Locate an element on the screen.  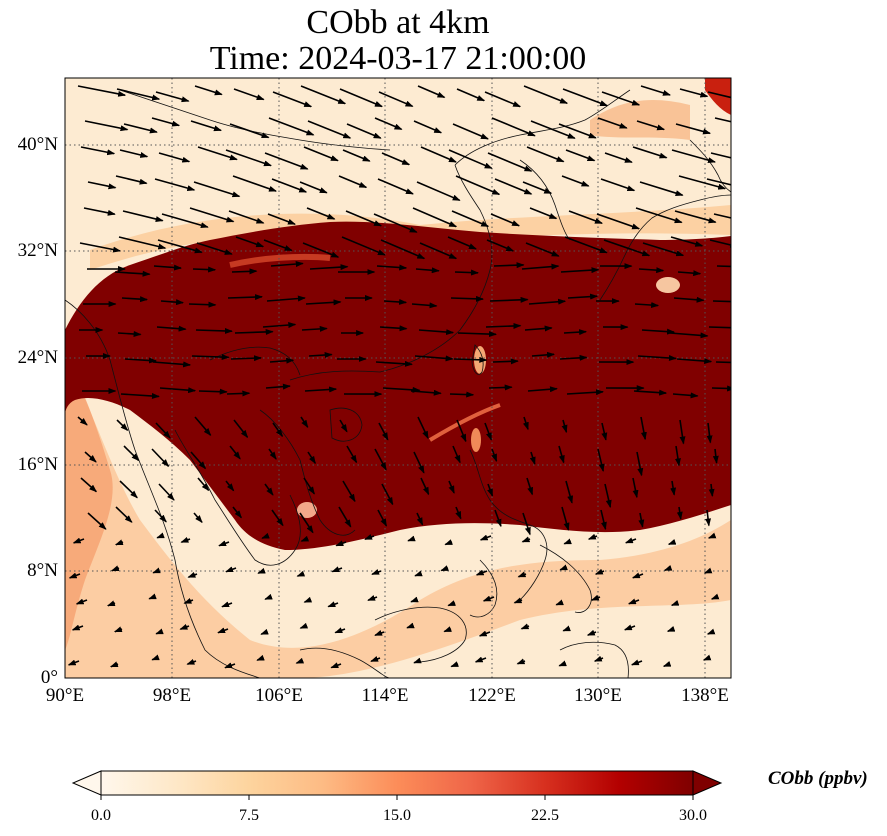
colorbar-tick-label: 0.0 is located at coordinates (101, 815).